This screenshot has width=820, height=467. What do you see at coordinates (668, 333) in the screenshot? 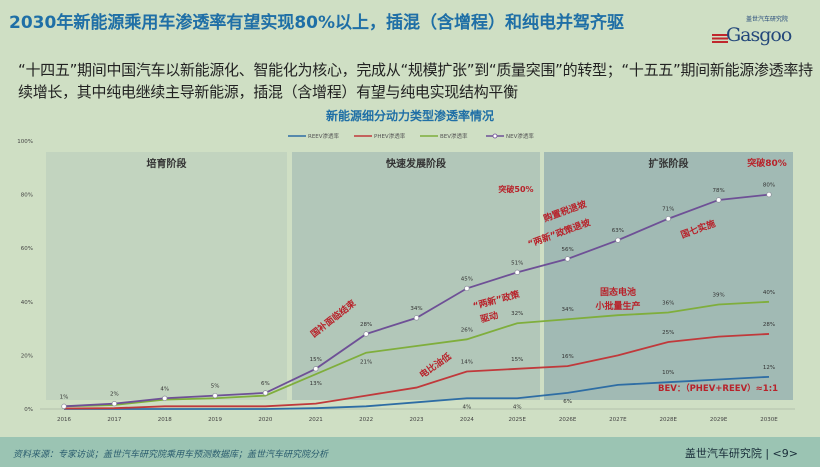
I see `data-label: 25%` at bounding box center [668, 333].